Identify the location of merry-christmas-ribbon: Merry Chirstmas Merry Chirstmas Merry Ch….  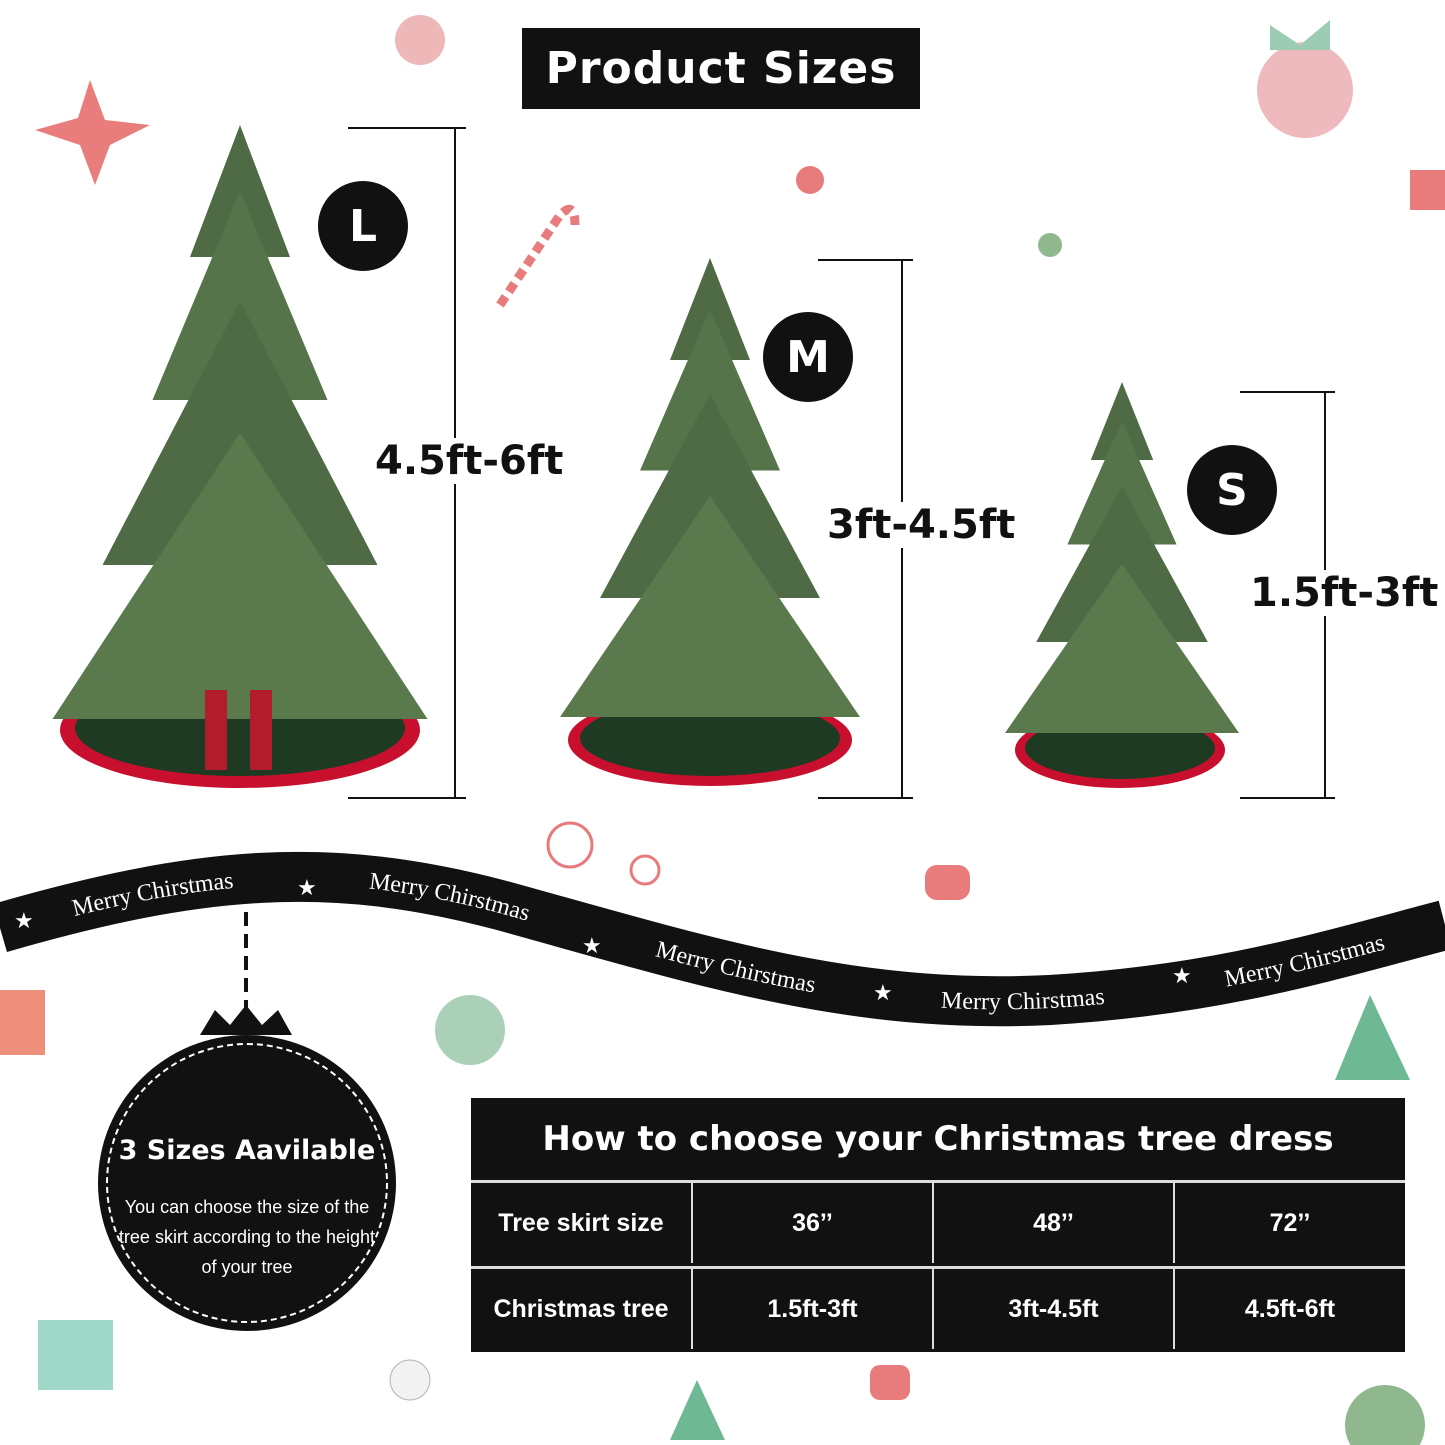
(722, 939).